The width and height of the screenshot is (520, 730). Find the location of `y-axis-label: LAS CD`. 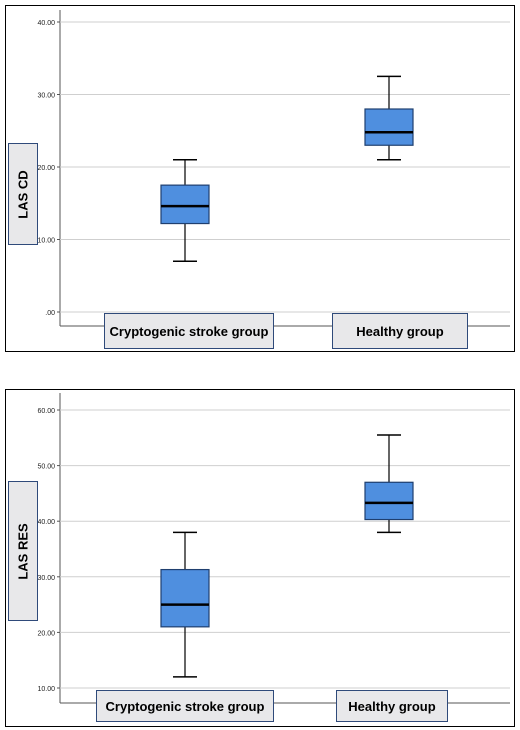

y-axis-label: LAS CD is located at coordinates (23, 194).